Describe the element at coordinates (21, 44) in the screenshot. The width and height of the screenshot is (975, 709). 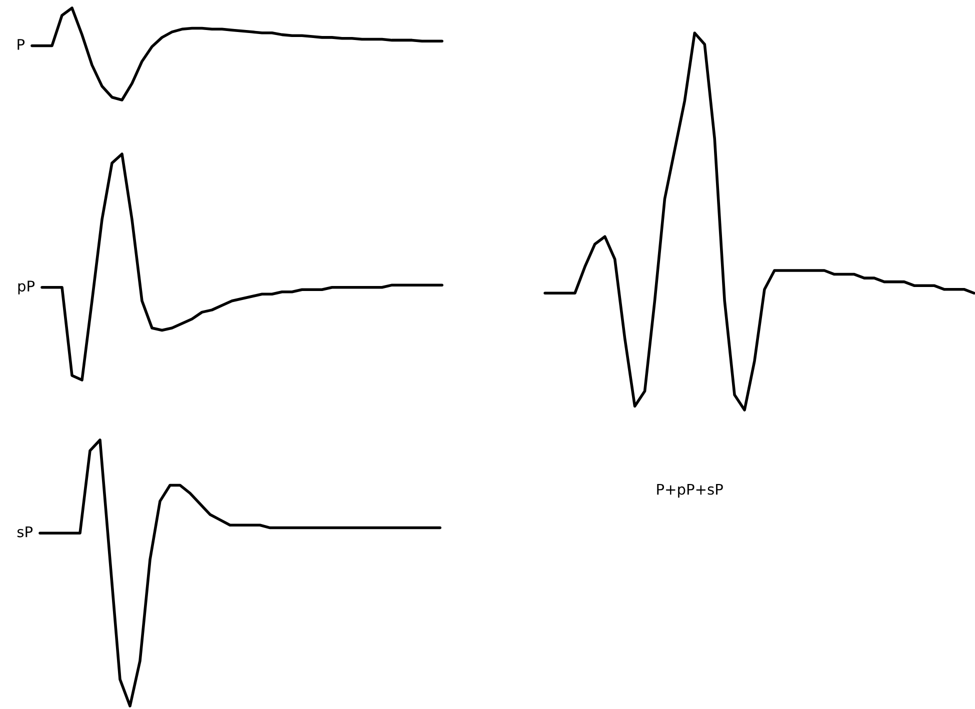
I see `series-label: P` at that location.